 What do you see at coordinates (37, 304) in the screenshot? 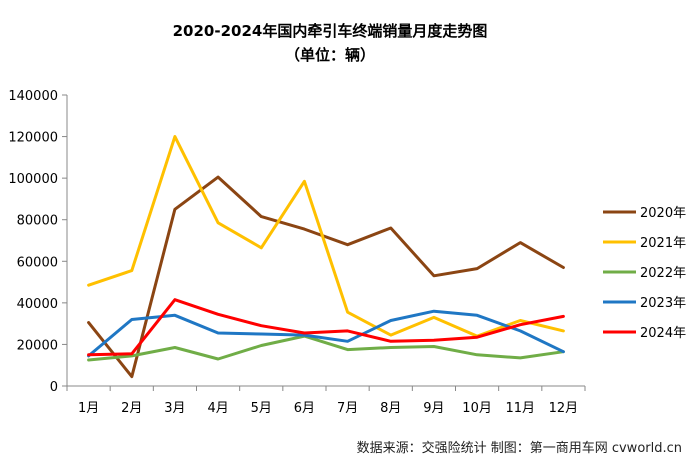
I see `y-tick-label: 40000` at bounding box center [37, 304].